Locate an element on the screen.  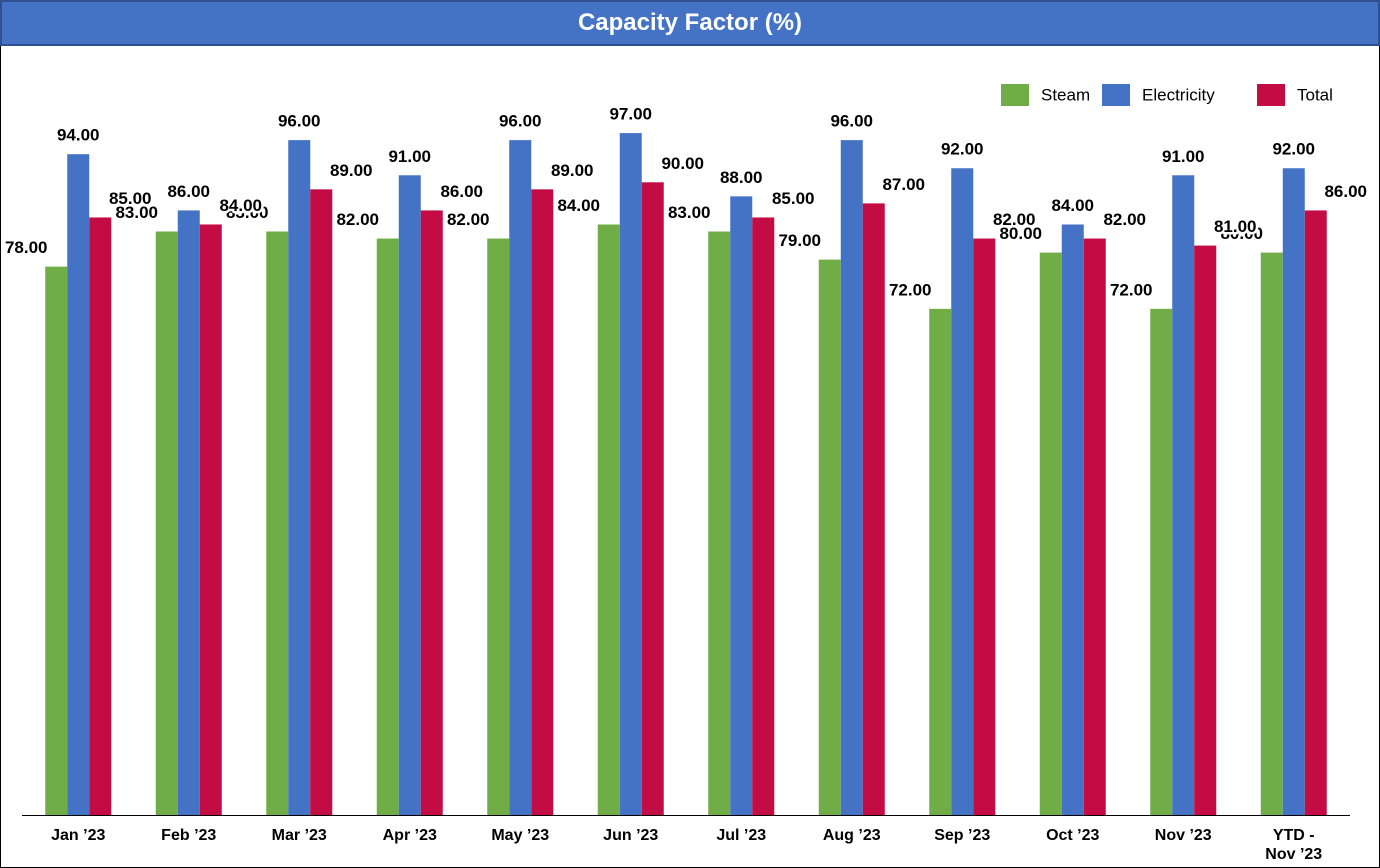
x-tick-label: Jan ’23 is located at coordinates (78, 835).